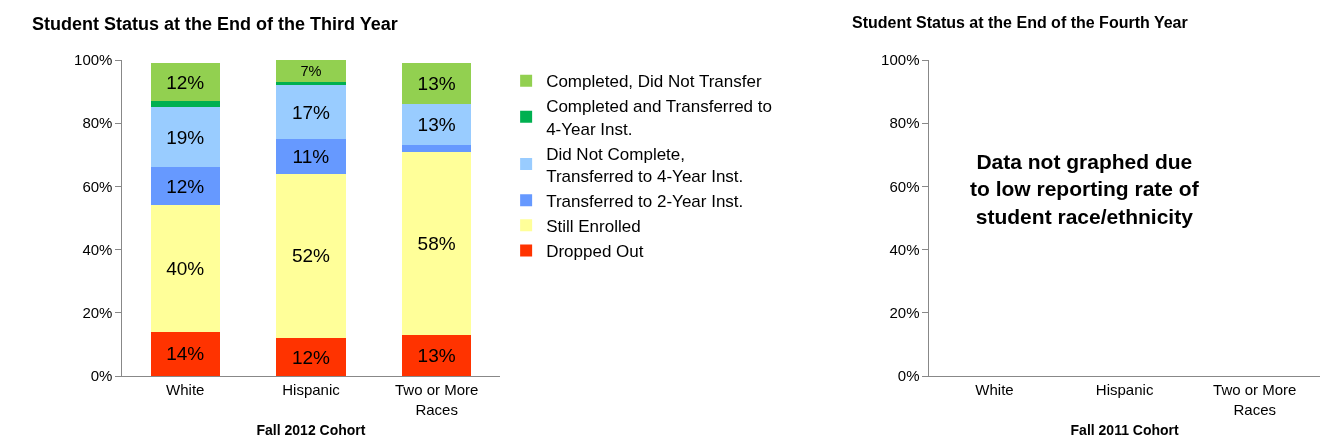 This screenshot has width=1343, height=446. I want to click on legend-label: Still Enrolled, so click(593, 226).